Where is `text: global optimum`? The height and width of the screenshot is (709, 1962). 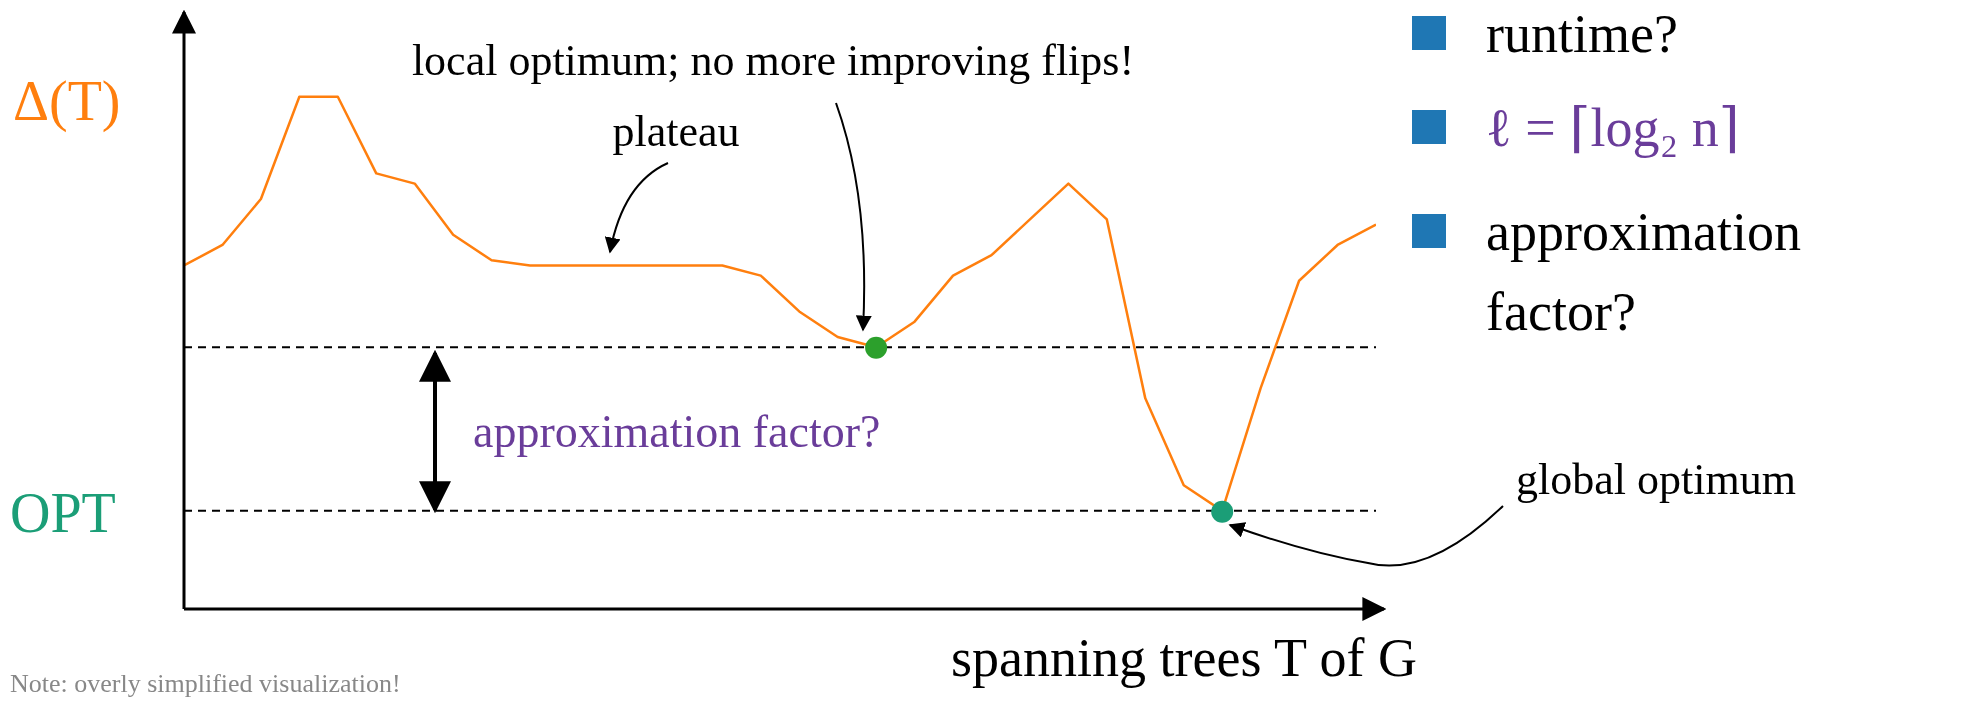 text: global optimum is located at coordinates (1656, 479).